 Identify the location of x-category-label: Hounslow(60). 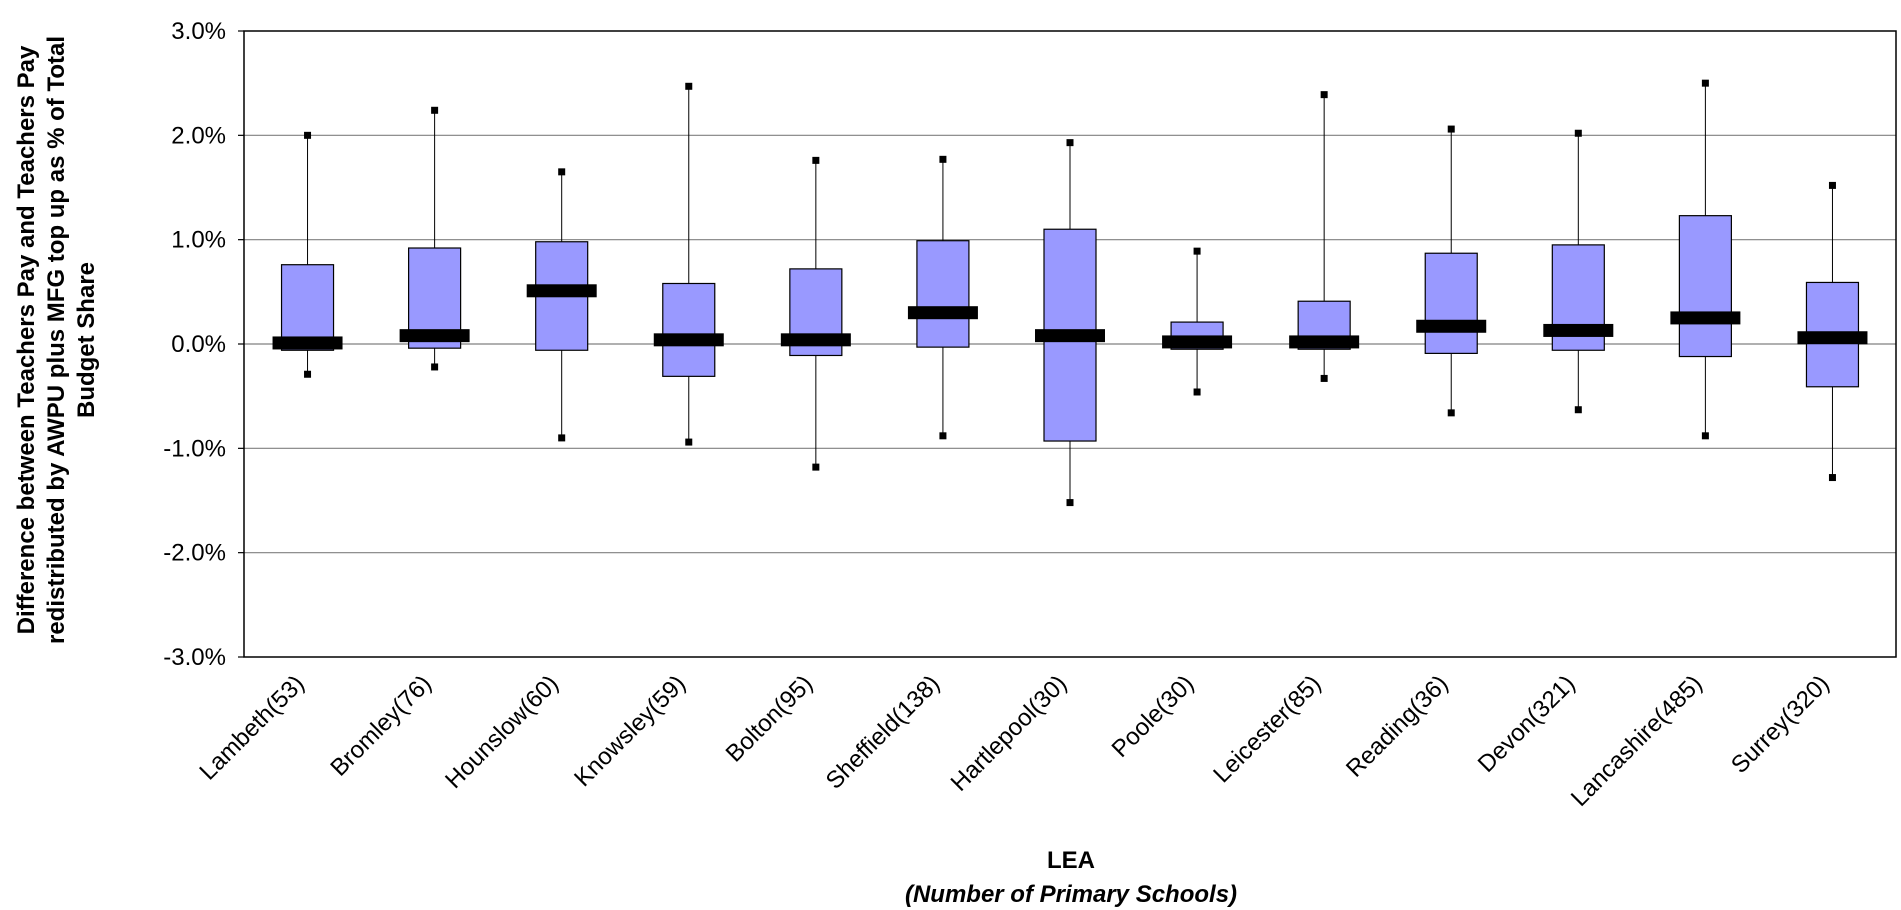
(502, 732).